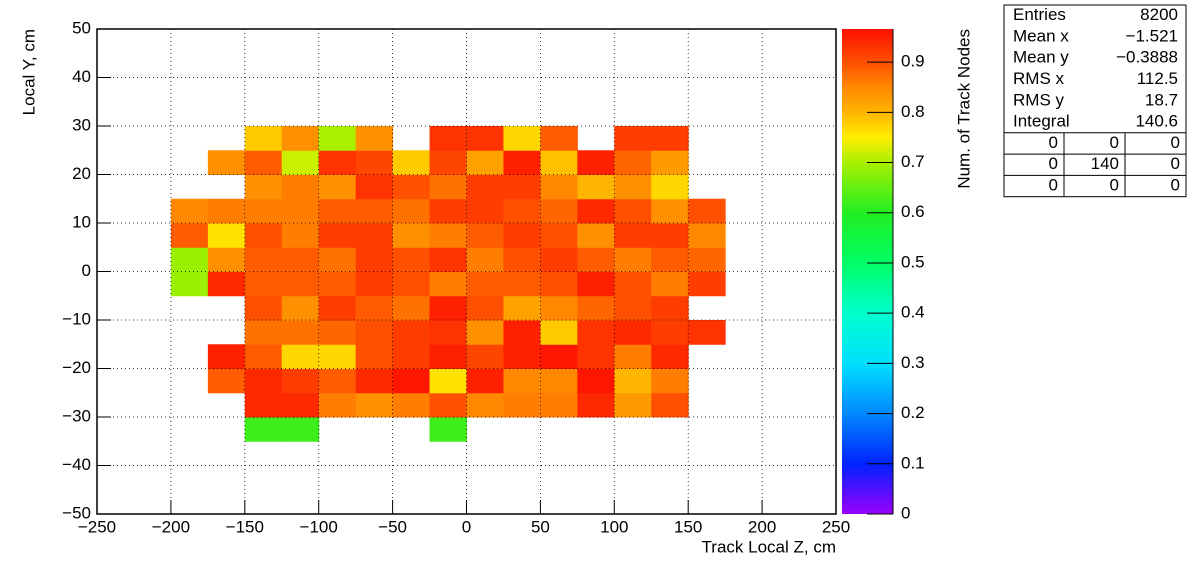 The width and height of the screenshot is (1196, 572). I want to click on y-tick-label: 20, so click(81, 173).